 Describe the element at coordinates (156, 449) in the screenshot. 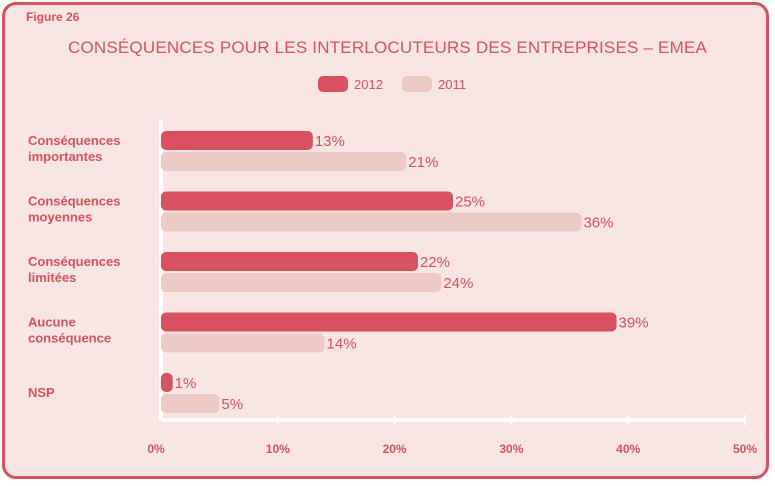

I see `x-tick-label: 0%` at that location.